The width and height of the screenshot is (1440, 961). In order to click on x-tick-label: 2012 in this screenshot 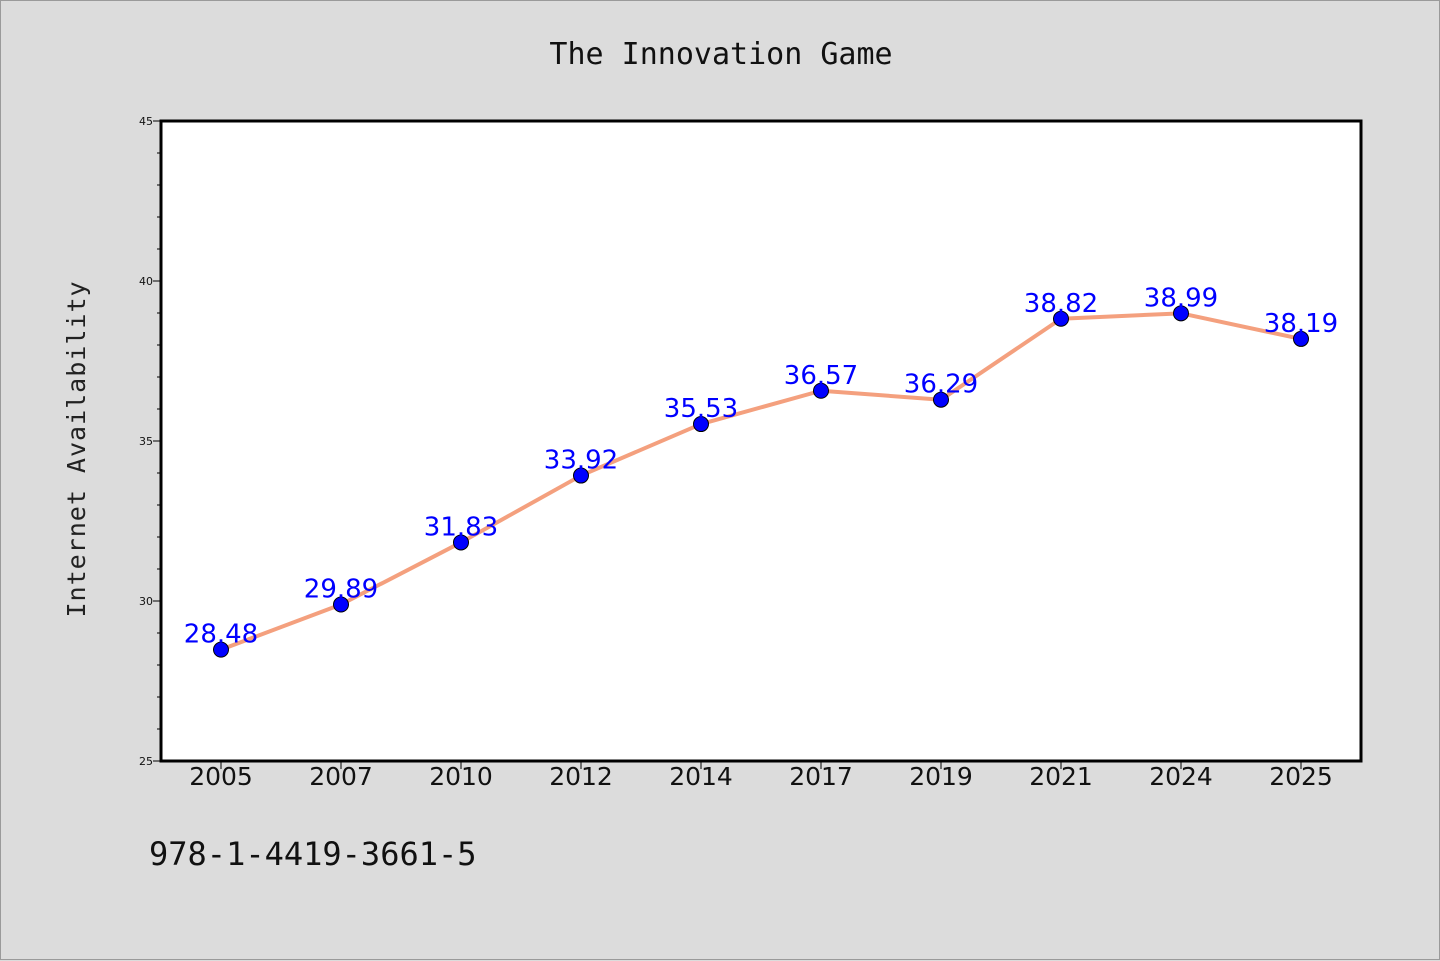, I will do `click(581, 776)`.